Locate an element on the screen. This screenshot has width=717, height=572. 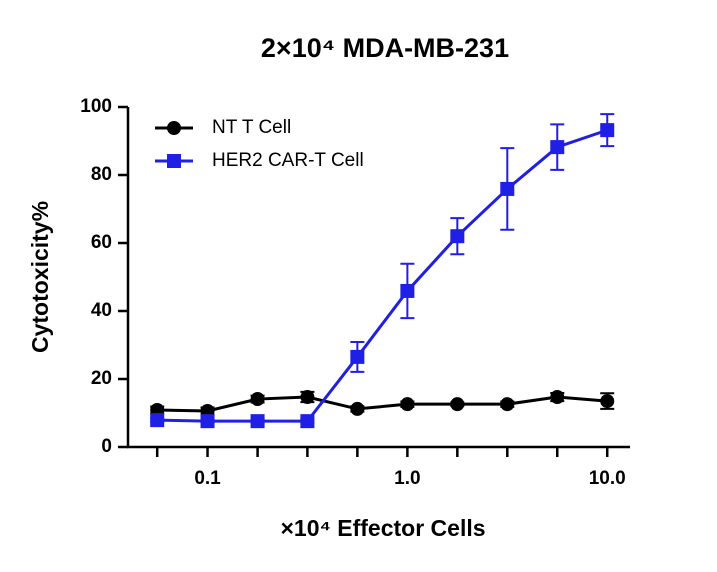
x-tick-label: 0.1 is located at coordinates (207, 478).